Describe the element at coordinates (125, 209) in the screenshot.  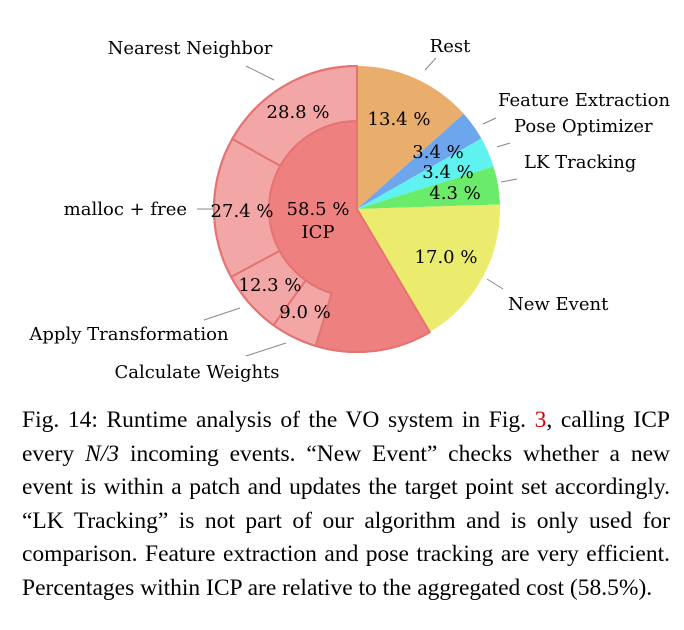
I see `malloc-free-category-label: malloc + free` at that location.